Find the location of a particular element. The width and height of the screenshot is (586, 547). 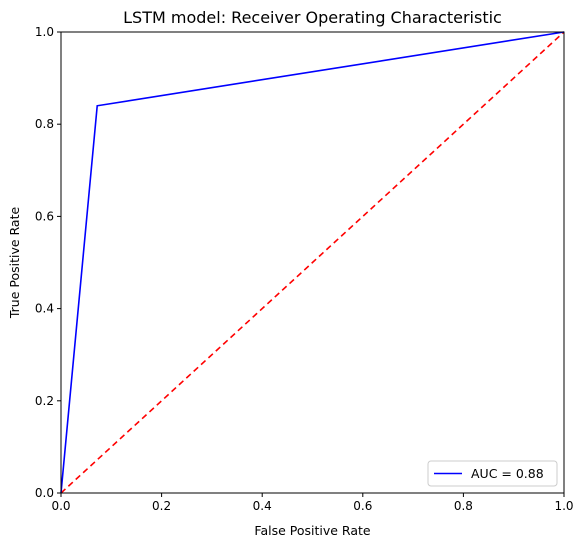

y-tick-label: 0.8 is located at coordinates (44, 124).